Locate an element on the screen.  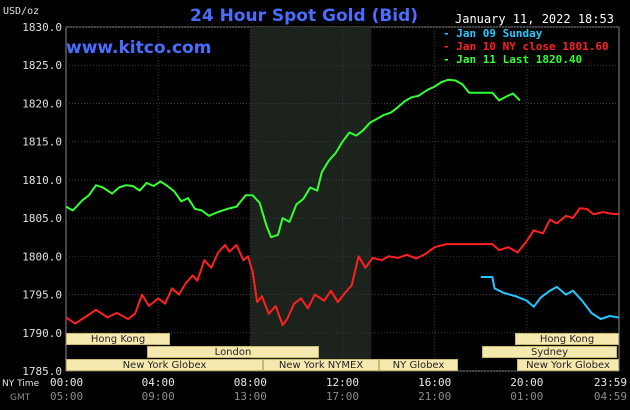
x-tick-gmt: 01:00 is located at coordinates (526, 396).